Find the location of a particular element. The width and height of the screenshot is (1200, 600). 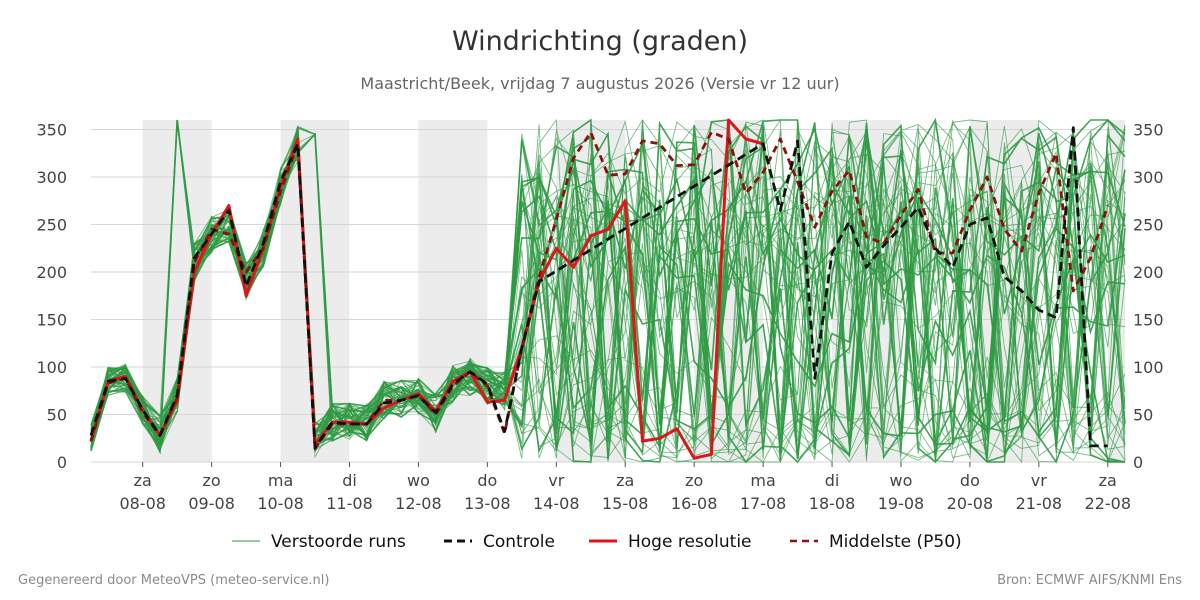

x-tick-label-date: 20-08 is located at coordinates (970, 503).